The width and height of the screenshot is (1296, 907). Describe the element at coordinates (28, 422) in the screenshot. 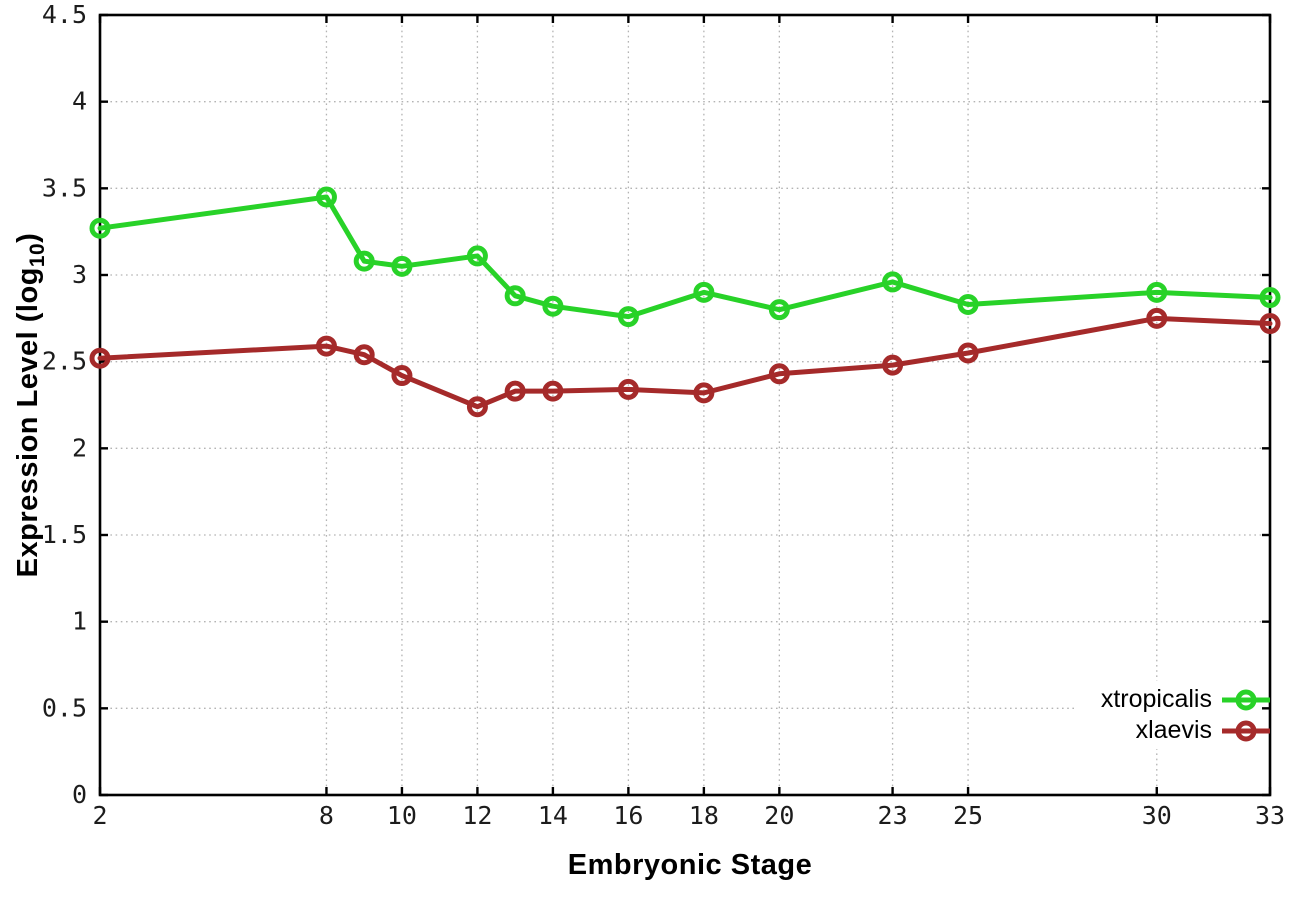

I see `y-axis-title-text: Expression Level (log` at that location.